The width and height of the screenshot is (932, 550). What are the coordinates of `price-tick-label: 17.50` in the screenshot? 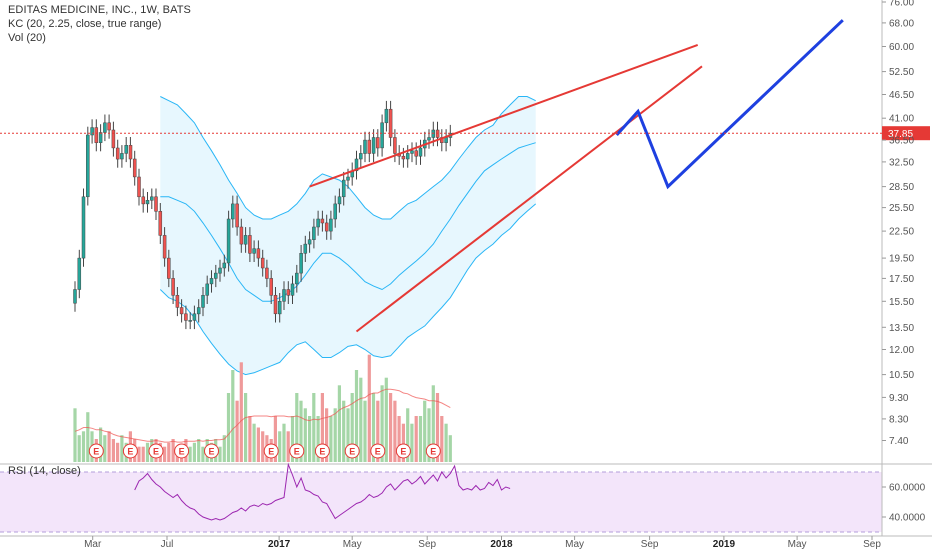 It's located at (901, 279).